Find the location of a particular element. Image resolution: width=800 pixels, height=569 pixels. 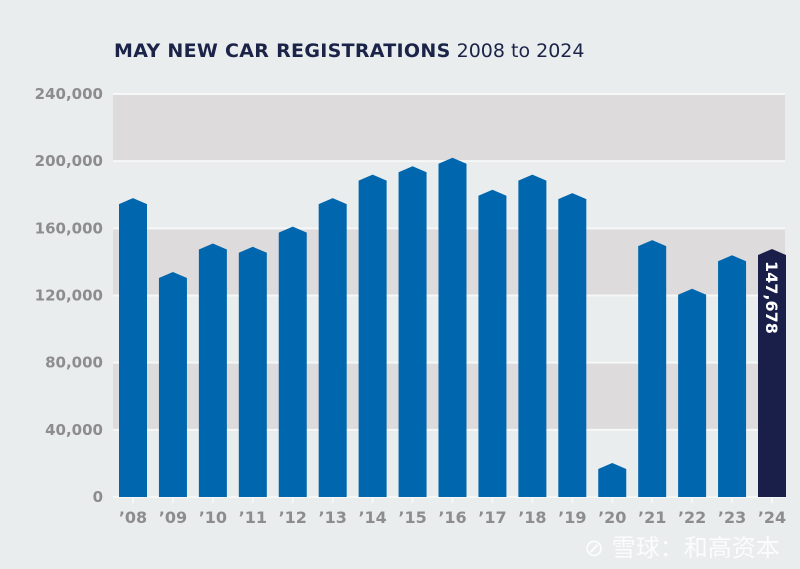

x-tick-label: ’18 is located at coordinates (532, 517).